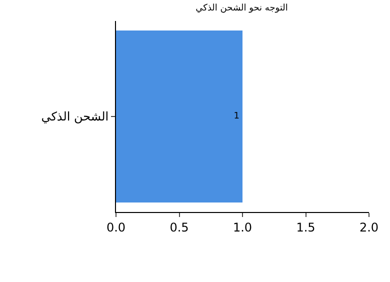 The image size is (390, 282). I want to click on y-tick-label: الشحن الذكي, so click(75, 117).